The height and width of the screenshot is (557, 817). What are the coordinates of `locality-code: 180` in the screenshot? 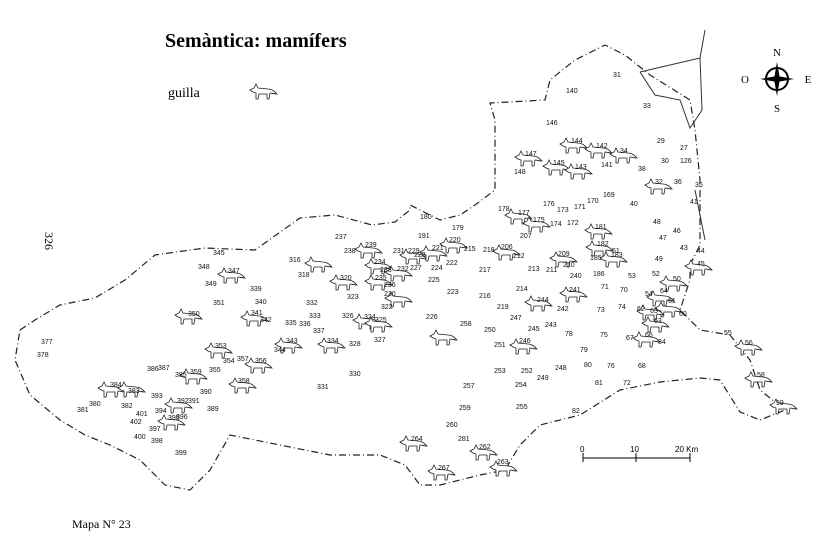 It's located at (426, 217).